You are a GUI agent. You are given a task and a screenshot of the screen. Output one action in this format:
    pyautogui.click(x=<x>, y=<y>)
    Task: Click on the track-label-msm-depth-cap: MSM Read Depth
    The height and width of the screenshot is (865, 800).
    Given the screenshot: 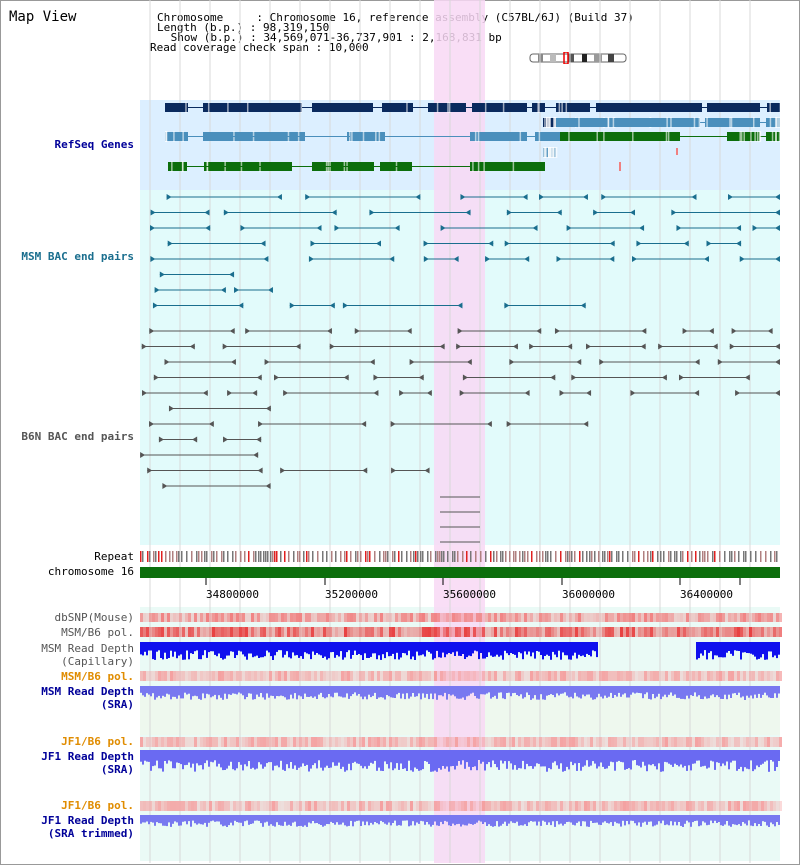 What is the action you would take?
    pyautogui.click(x=87, y=648)
    